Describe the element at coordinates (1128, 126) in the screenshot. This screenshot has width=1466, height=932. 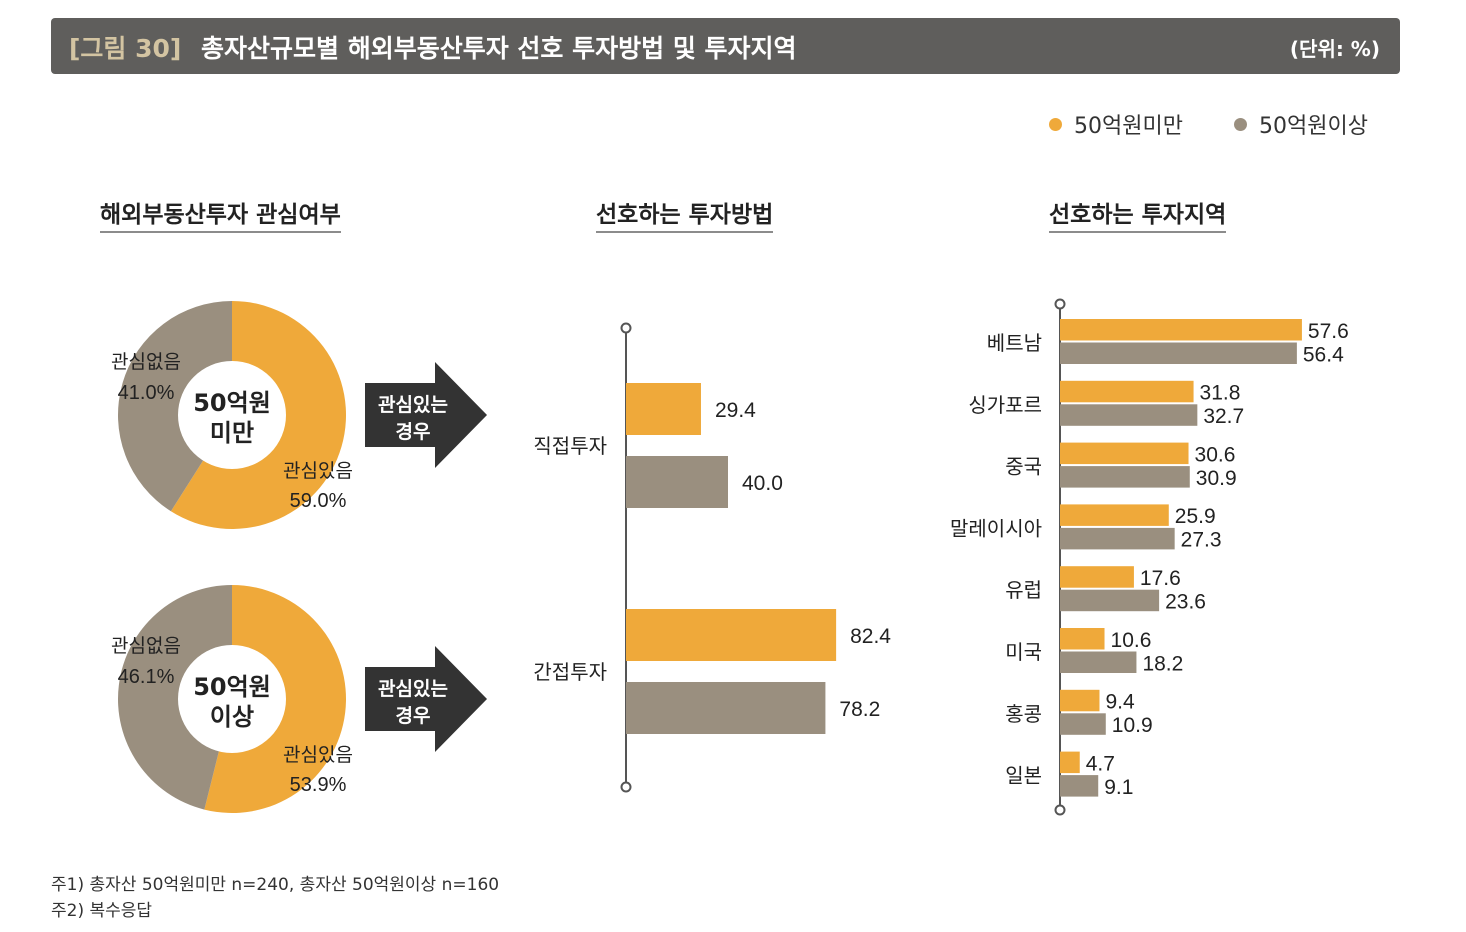
I see `legend-under-label: 50억원미만` at that location.